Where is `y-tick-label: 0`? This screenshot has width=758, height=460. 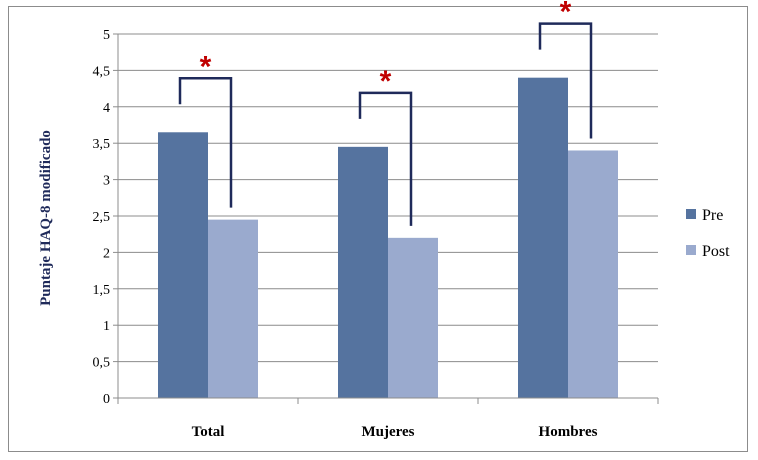 y-tick-label: 0 is located at coordinates (106, 399).